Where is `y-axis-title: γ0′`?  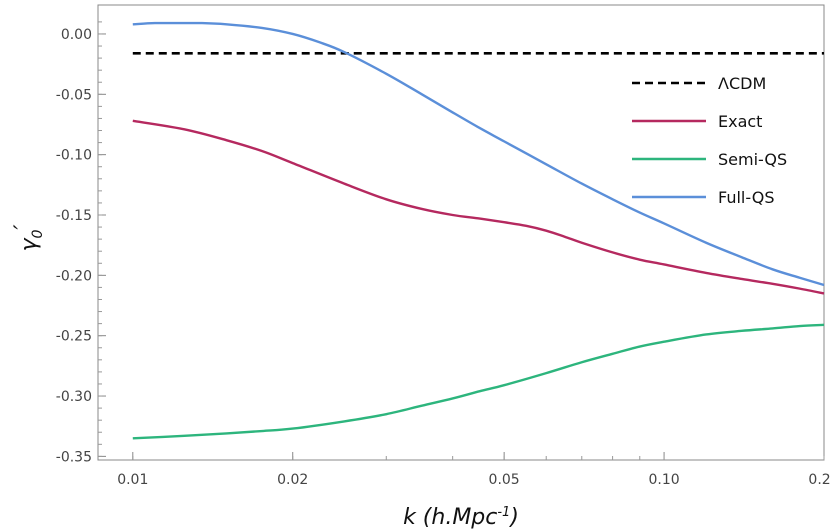
y-axis-title: γ0′ is located at coordinates (28, 238).